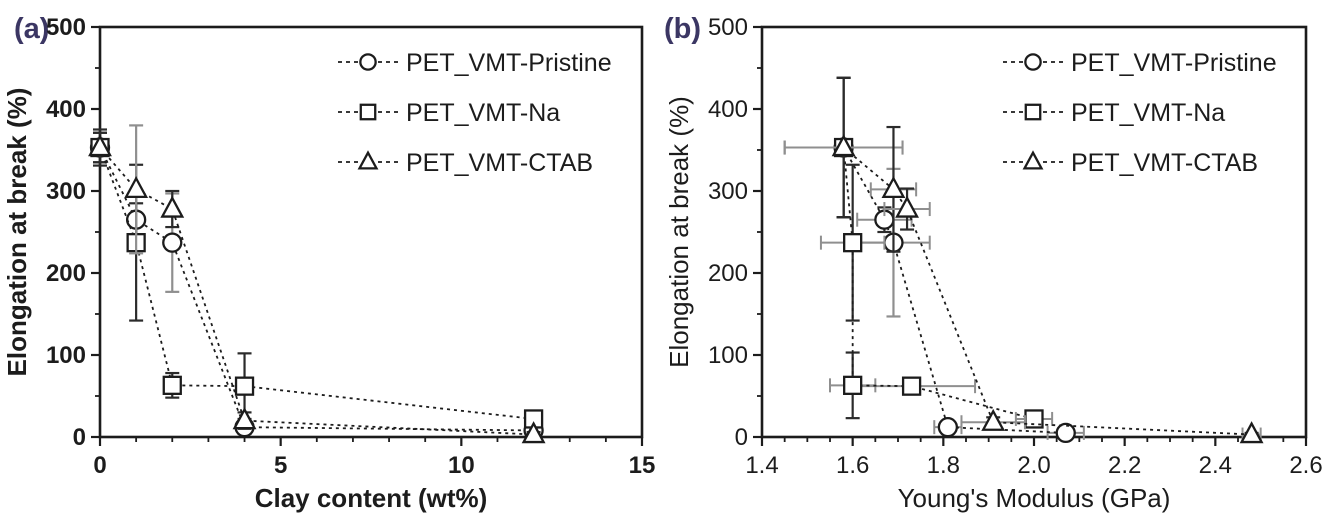 This screenshot has height=518, width=1323. Describe the element at coordinates (1124, 465) in the screenshot. I see `x-tick-label: 2.2` at that location.